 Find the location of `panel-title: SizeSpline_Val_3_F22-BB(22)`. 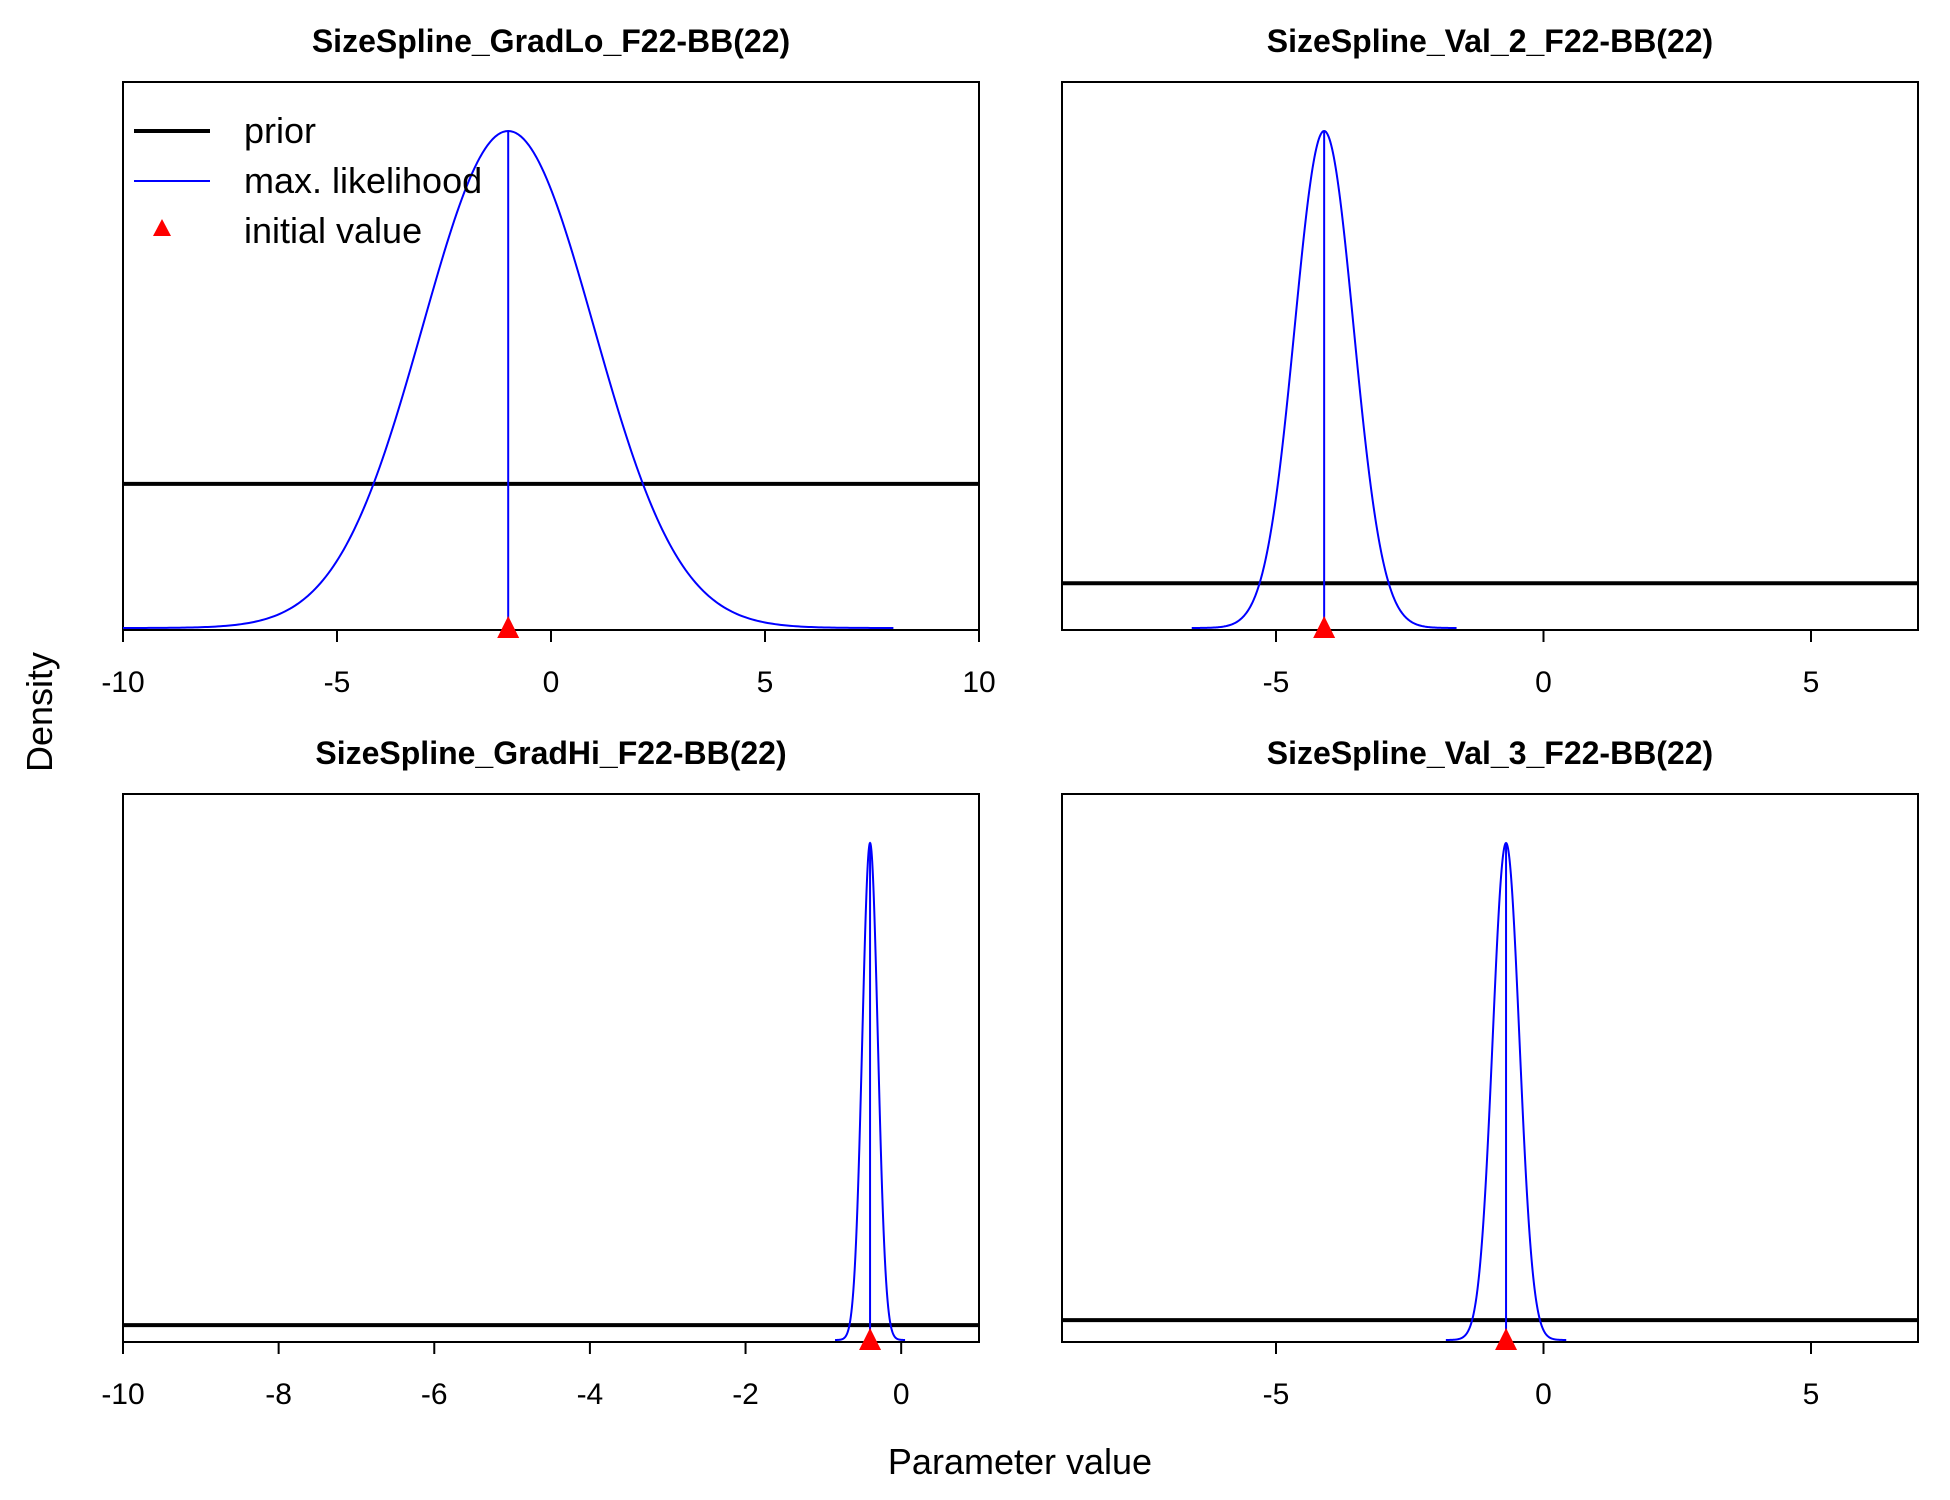

panel-title: SizeSpline_Val_3_F22-BB(22) is located at coordinates (1490, 753).